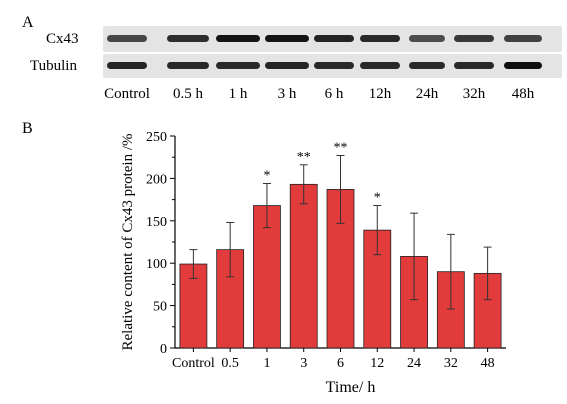 The height and width of the screenshot is (404, 567). Describe the element at coordinates (193, 363) in the screenshot. I see `x-tick-label: Control` at that location.